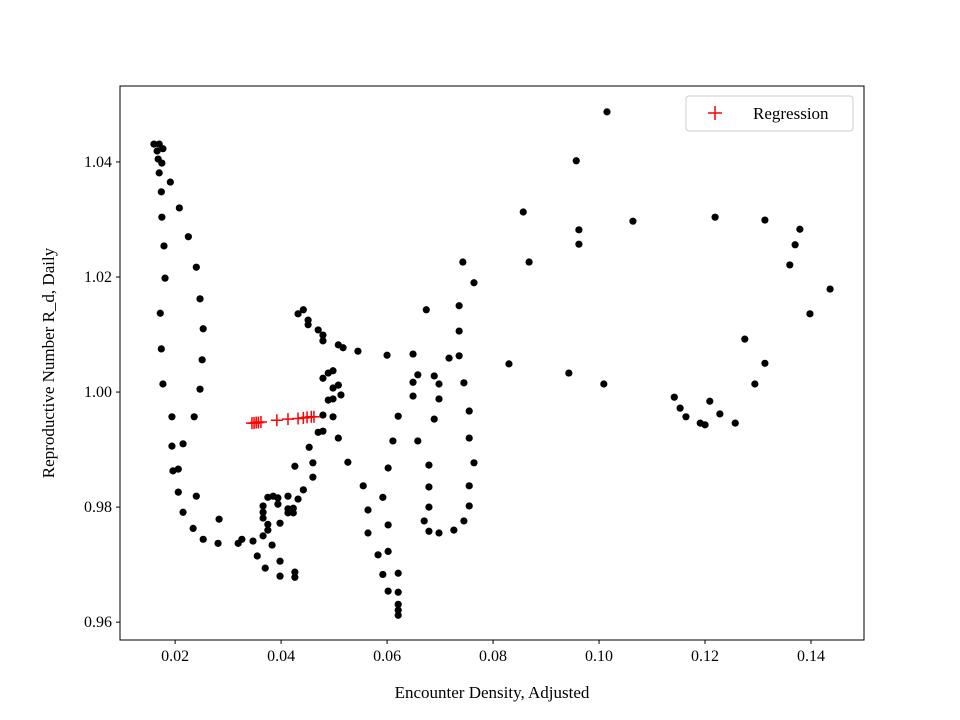 This screenshot has height=720, width=960. What do you see at coordinates (98, 277) in the screenshot?
I see `y-tick-label: 1.02` at bounding box center [98, 277].